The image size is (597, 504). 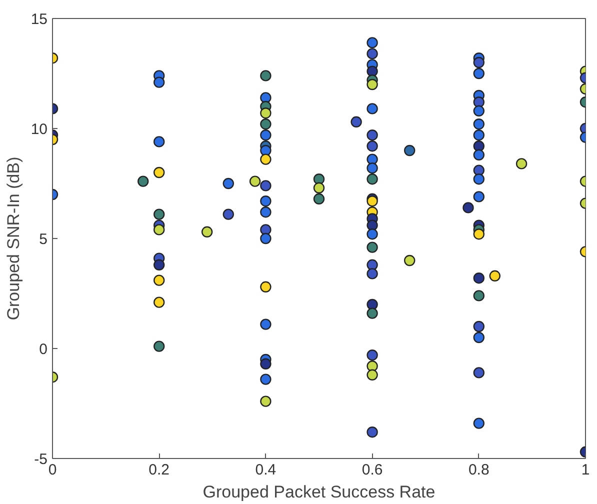 I want to click on x-tick-label: 0.8, so click(x=479, y=470).